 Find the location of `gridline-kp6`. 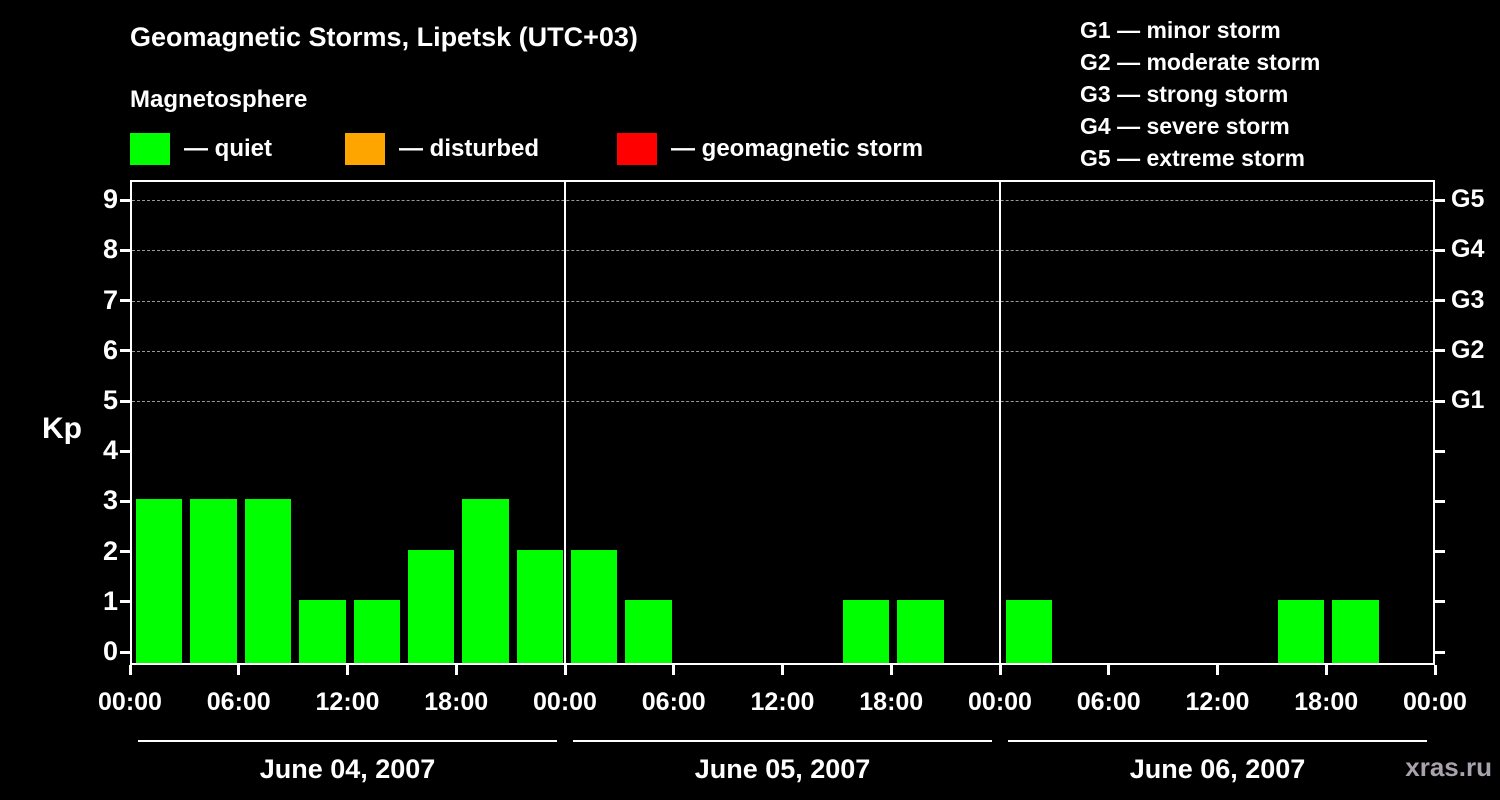

gridline-kp6 is located at coordinates (782, 351).